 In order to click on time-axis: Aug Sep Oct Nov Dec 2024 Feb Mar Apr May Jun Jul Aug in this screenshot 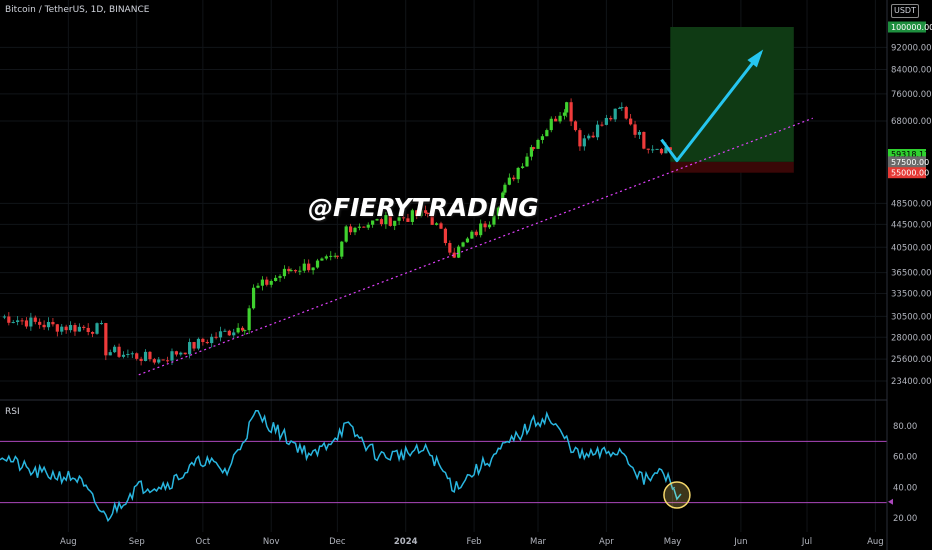, I will do `click(472, 542)`.